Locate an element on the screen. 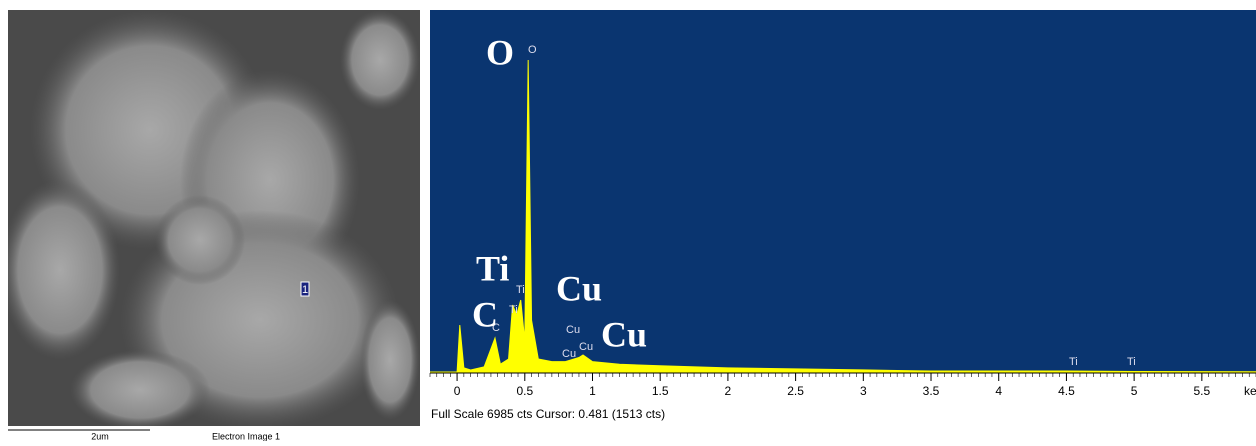 Image resolution: width=1256 pixels, height=446 pixels. x-tick-label: 1.5 is located at coordinates (660, 391).